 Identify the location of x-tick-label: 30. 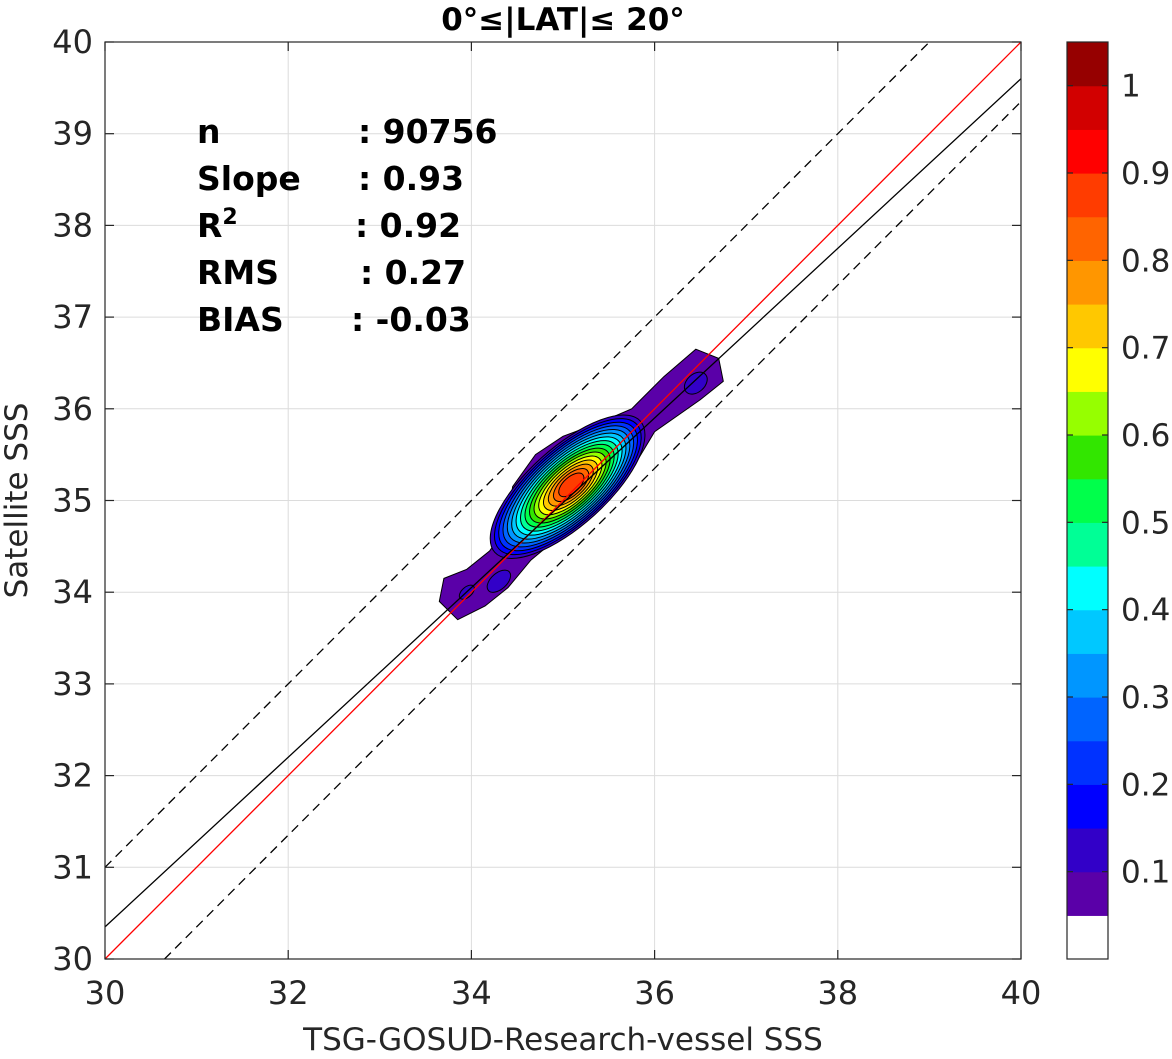
(105, 993).